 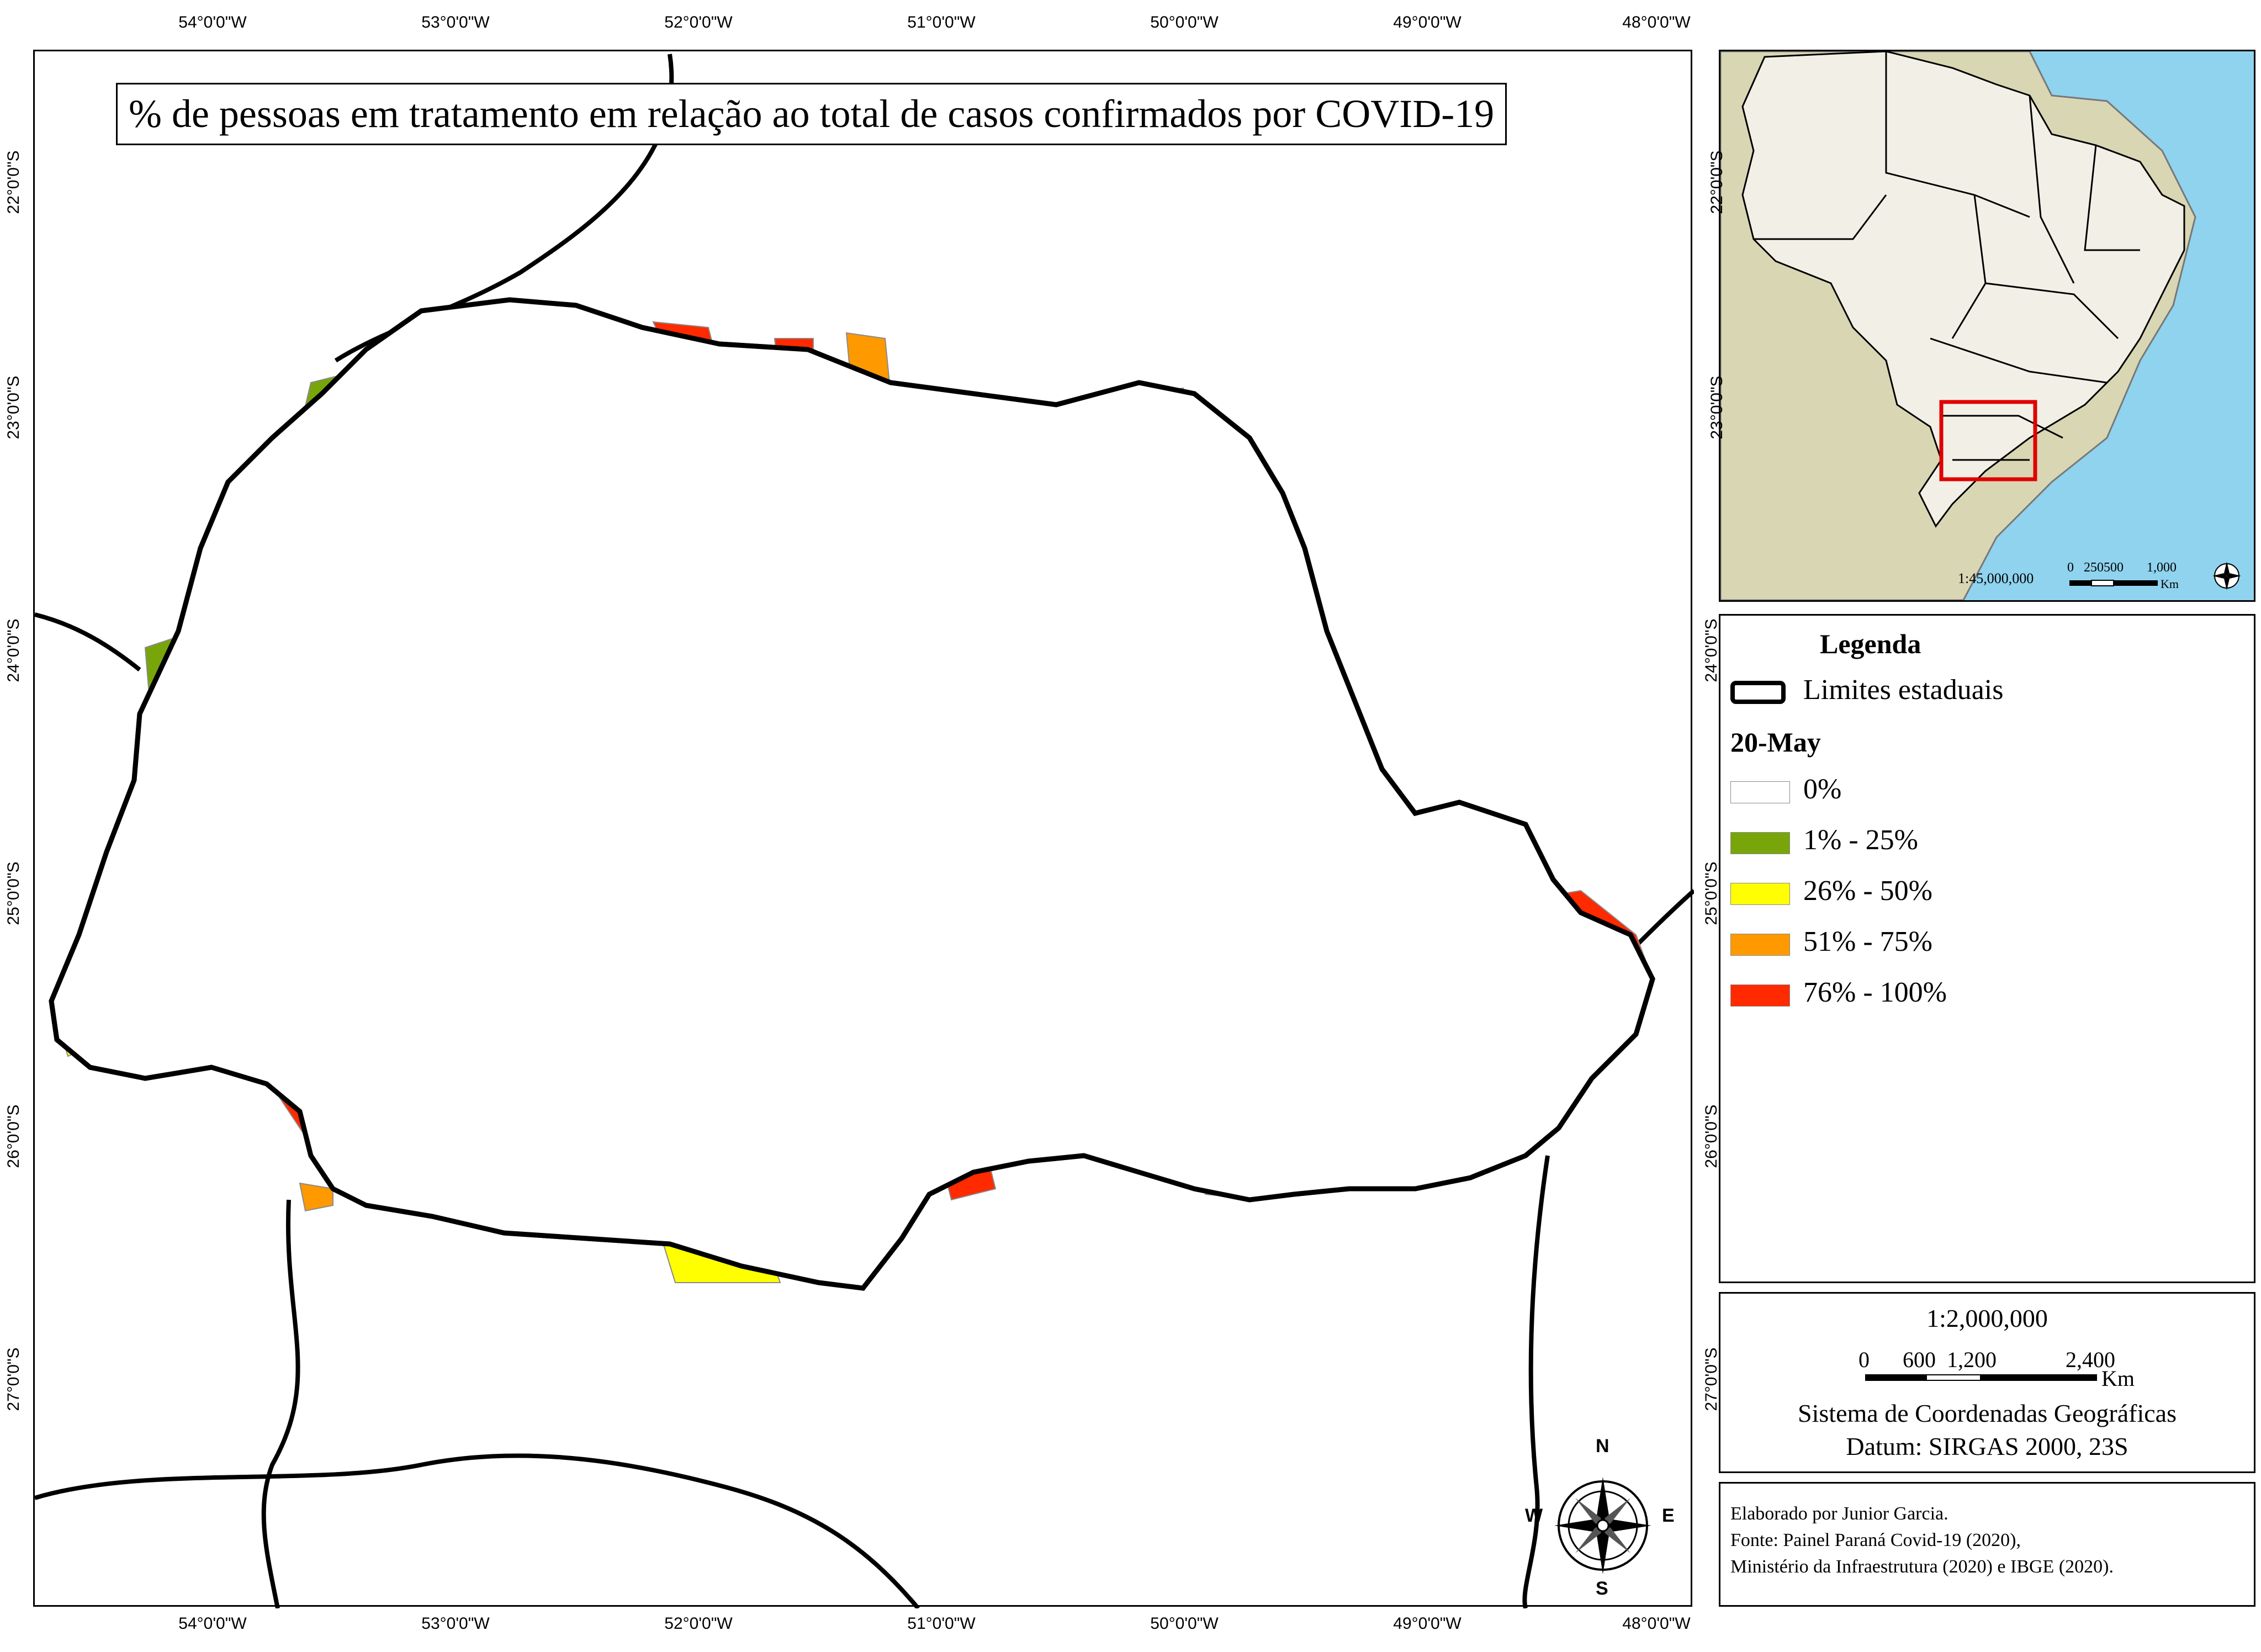 What do you see at coordinates (1988, 1413) in the screenshot?
I see `crs-text: Sistema de Coordenadas Geográficas` at bounding box center [1988, 1413].